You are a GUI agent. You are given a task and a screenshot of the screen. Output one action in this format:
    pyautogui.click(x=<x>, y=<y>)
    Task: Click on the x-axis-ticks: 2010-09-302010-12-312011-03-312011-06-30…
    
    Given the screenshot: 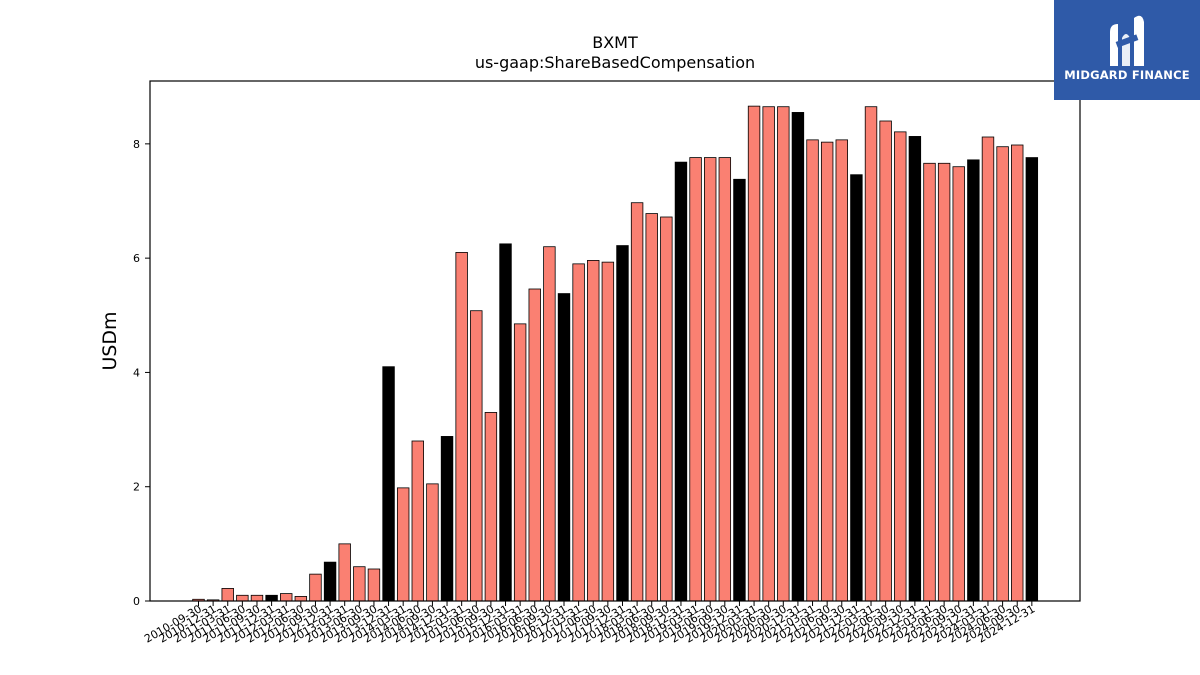 What is the action you would take?
    pyautogui.click(x=589, y=623)
    